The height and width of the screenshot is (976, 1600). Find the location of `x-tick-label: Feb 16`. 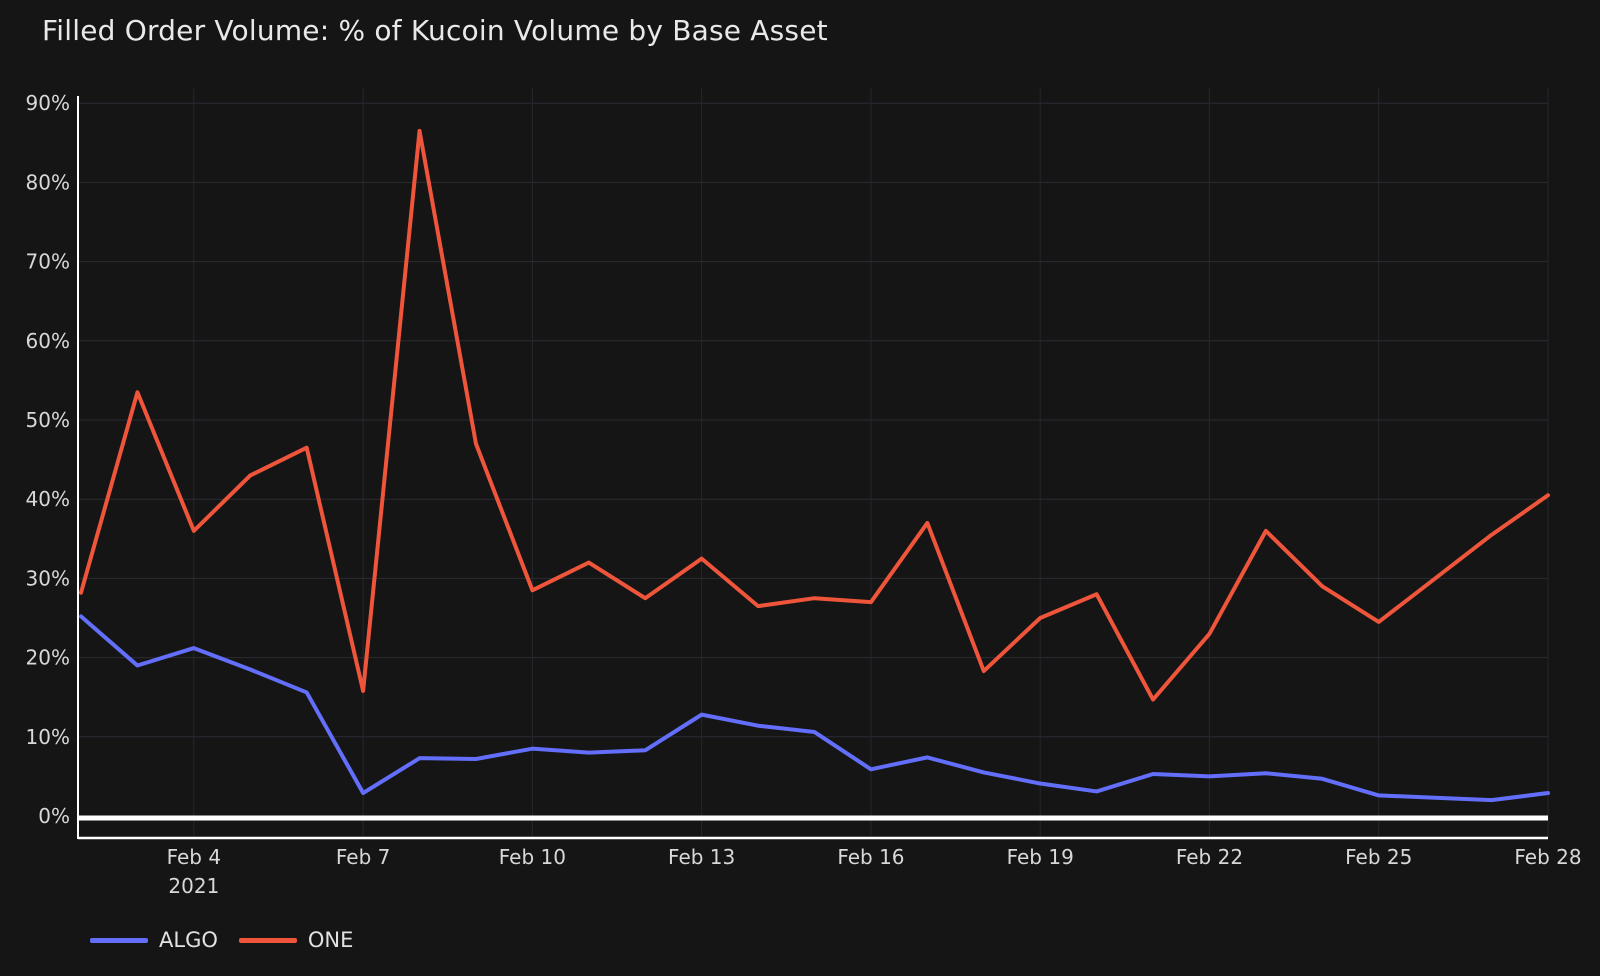

x-tick-label: Feb 16 is located at coordinates (870, 857).